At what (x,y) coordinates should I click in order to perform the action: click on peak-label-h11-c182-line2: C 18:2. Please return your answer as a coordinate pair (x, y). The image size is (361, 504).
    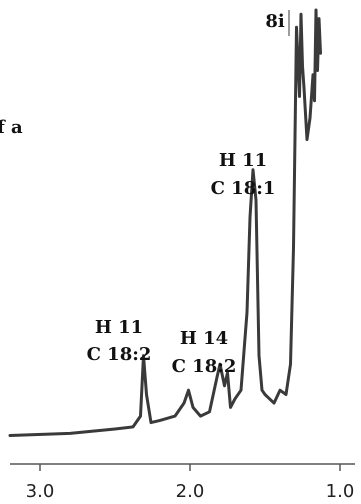
    Looking at the image, I should click on (119, 354).